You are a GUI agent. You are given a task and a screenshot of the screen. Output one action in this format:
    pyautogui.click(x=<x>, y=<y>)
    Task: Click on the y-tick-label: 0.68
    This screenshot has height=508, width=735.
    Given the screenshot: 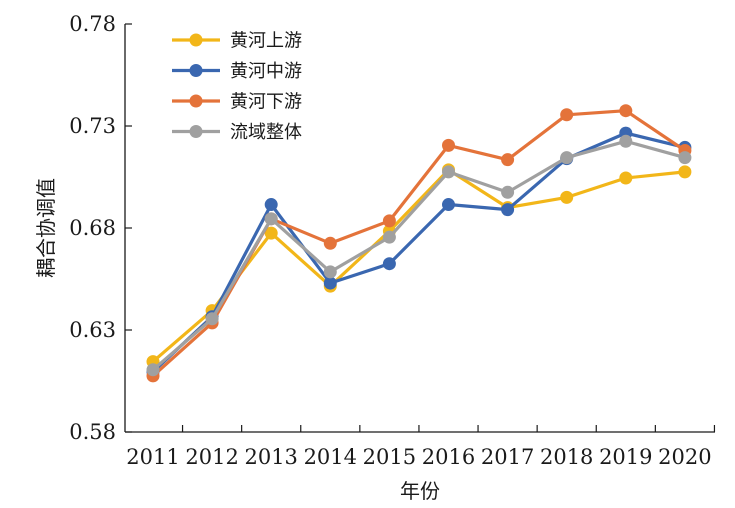 What is the action you would take?
    pyautogui.click(x=92, y=228)
    